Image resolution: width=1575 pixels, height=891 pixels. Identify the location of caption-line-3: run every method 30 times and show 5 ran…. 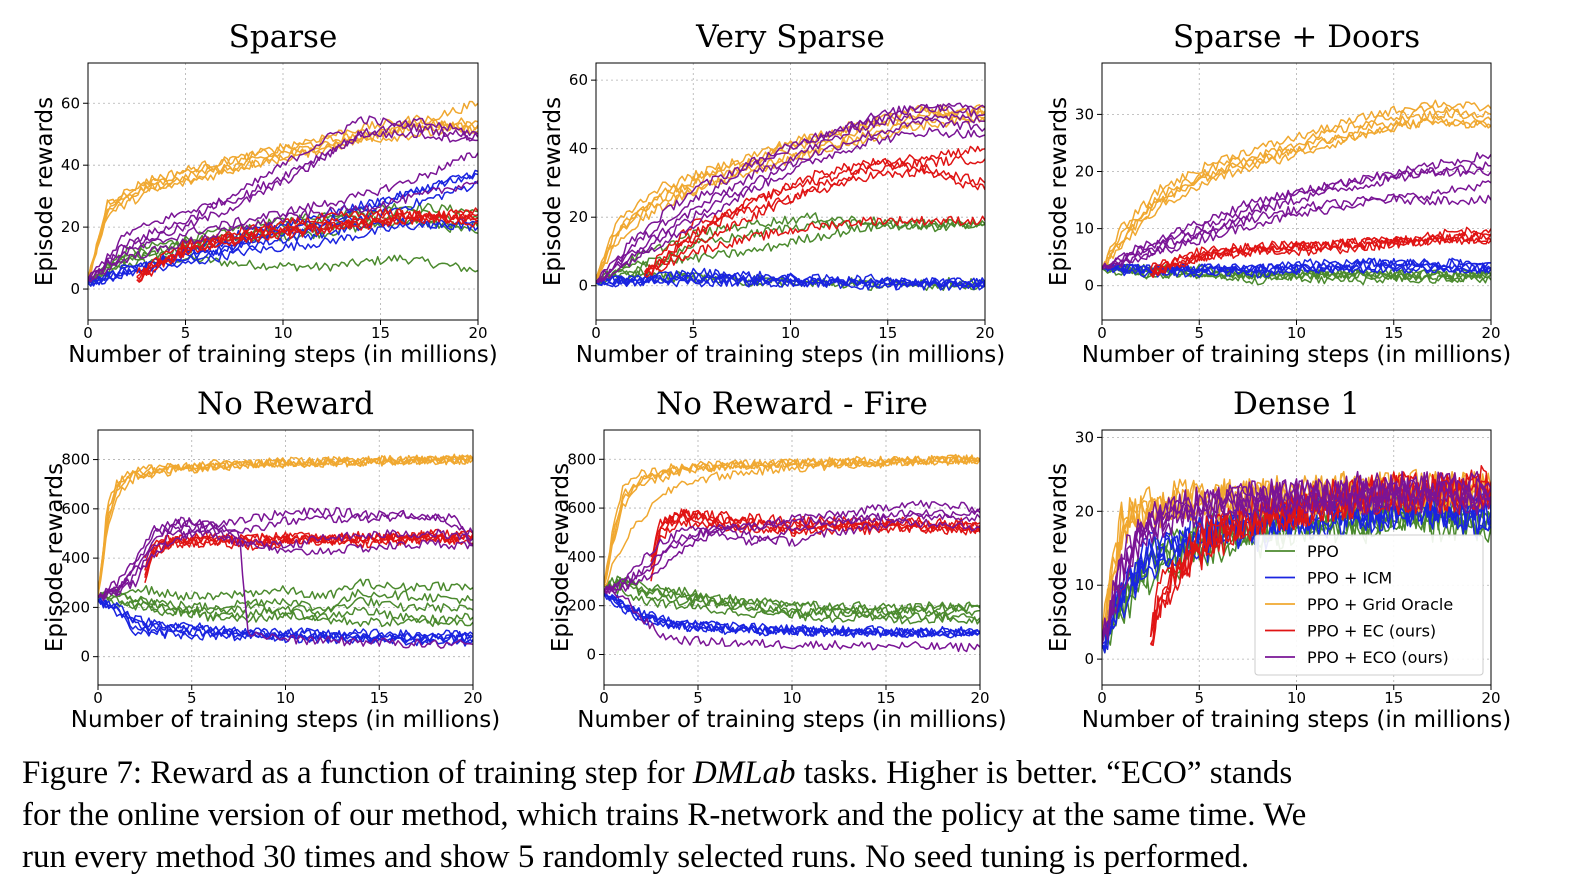
(636, 857).